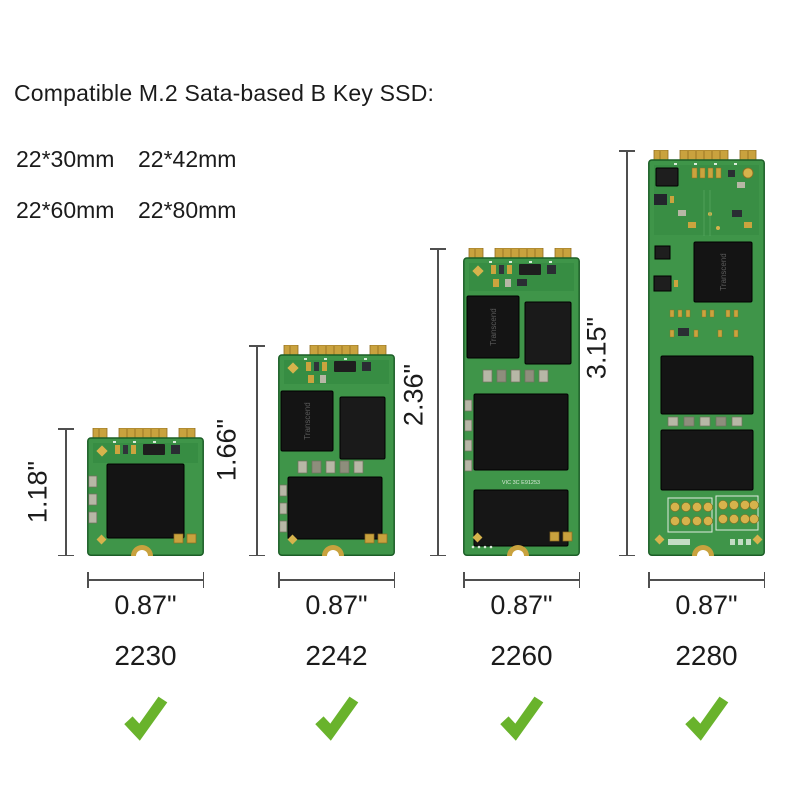 The height and width of the screenshot is (800, 800). Describe the element at coordinates (336, 450) in the screenshot. I see `ssd-2242-graphic: Transcend` at that location.